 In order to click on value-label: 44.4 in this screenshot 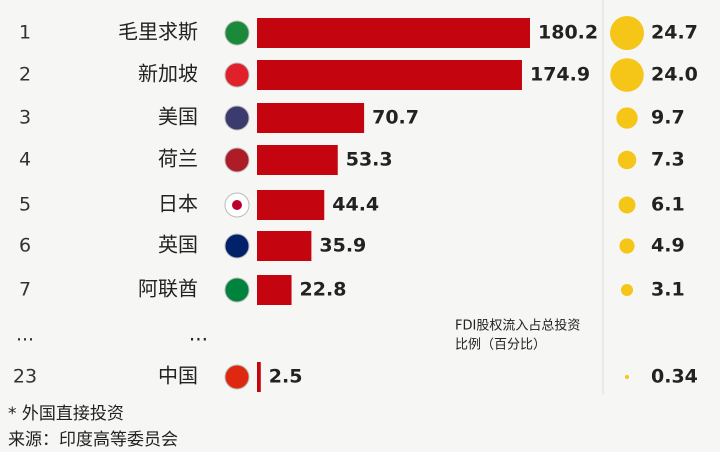, I will do `click(355, 205)`.